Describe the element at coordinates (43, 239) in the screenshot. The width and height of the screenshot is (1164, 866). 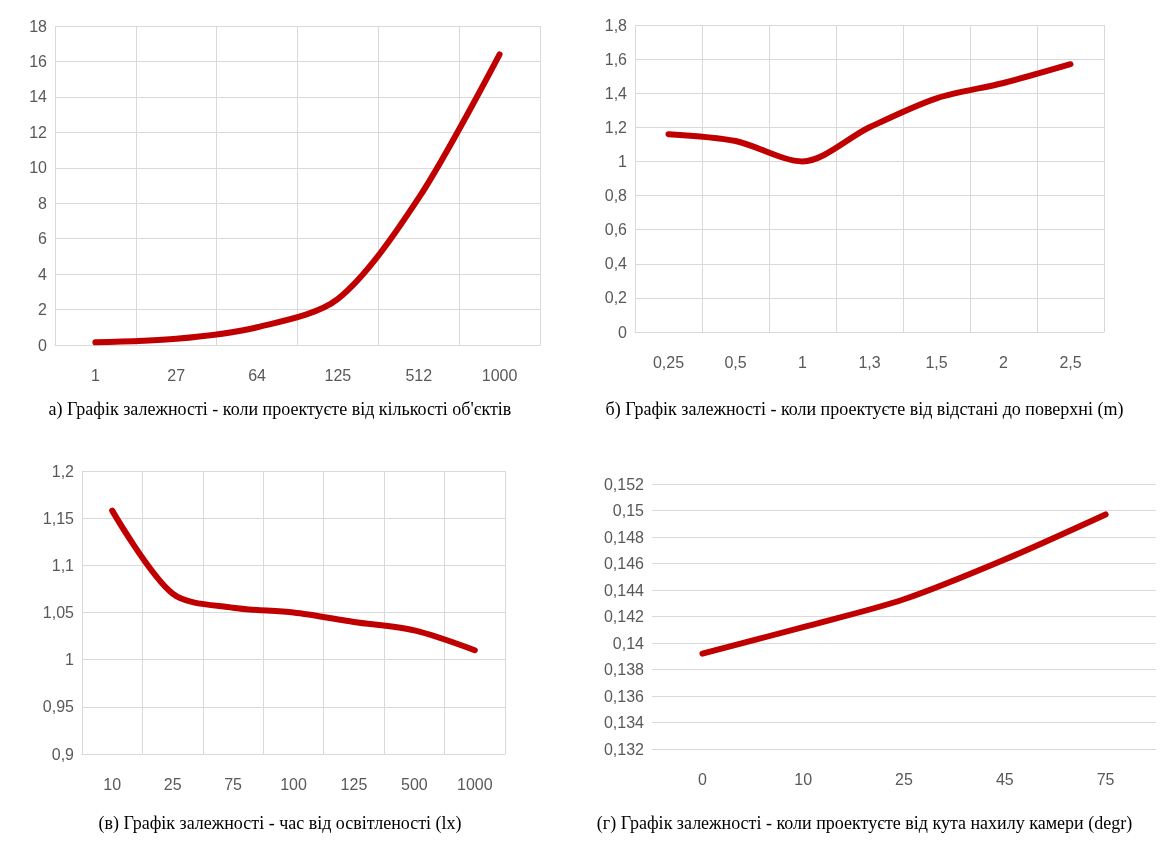
I see `y-tick-label: 6` at that location.